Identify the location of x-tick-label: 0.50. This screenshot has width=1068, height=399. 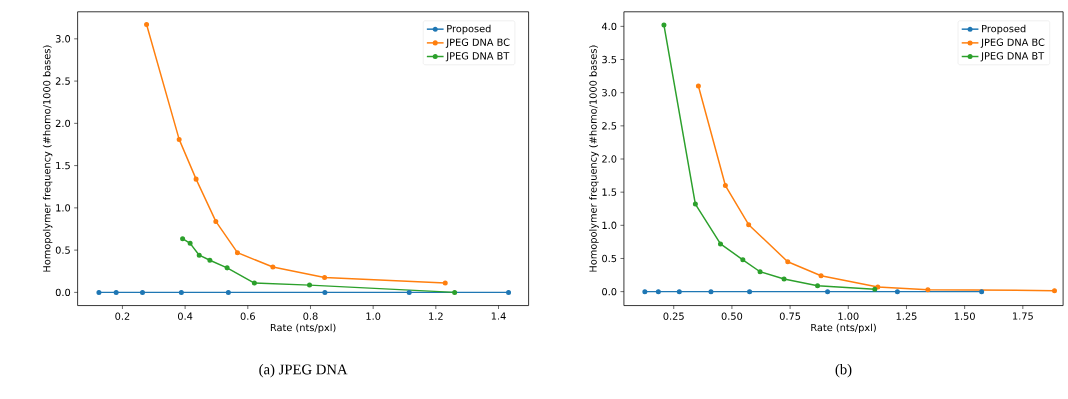
(732, 316).